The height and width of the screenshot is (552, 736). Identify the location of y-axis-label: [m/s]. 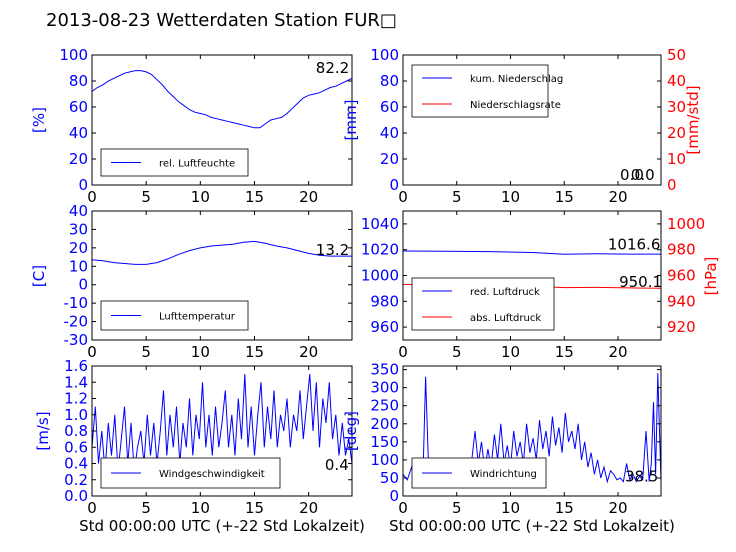
(43, 430).